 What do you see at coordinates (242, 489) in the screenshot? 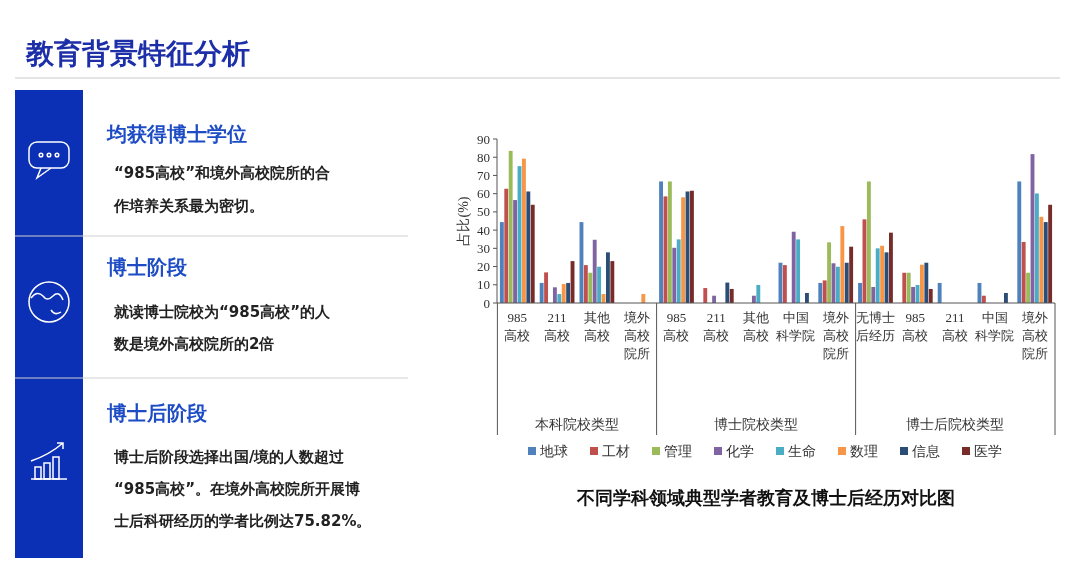
I see `text: 博士后阶段选择出国/境的人数超过“985高校”。在境外高校院所开展博士后科研经历的学者比例达75.82%。` at bounding box center [242, 489].